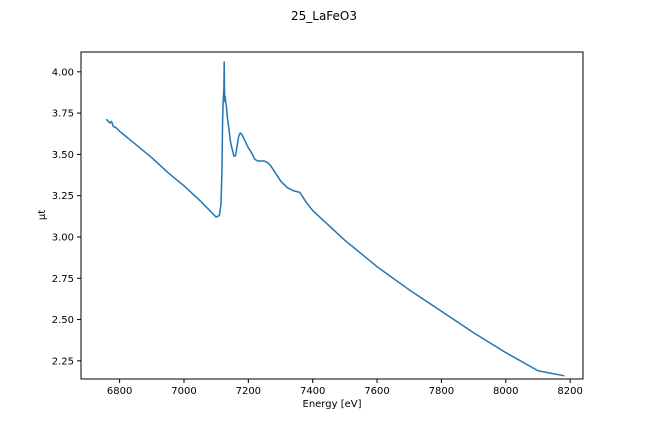  I want to click on y-tick-label: 3.75, so click(63, 114).